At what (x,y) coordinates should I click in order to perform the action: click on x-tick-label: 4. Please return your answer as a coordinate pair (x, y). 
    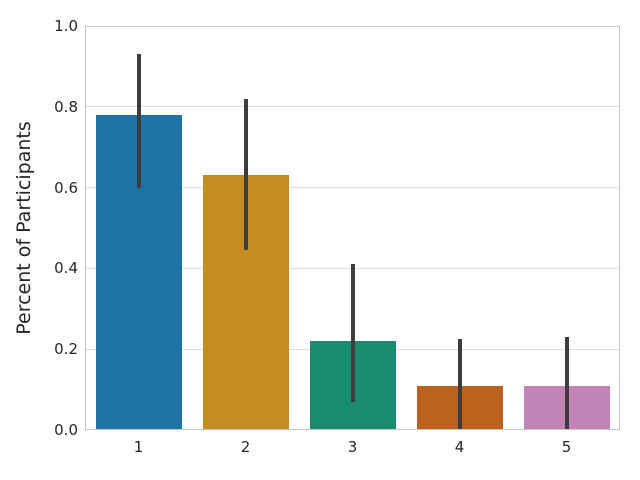
    Looking at the image, I should click on (459, 447).